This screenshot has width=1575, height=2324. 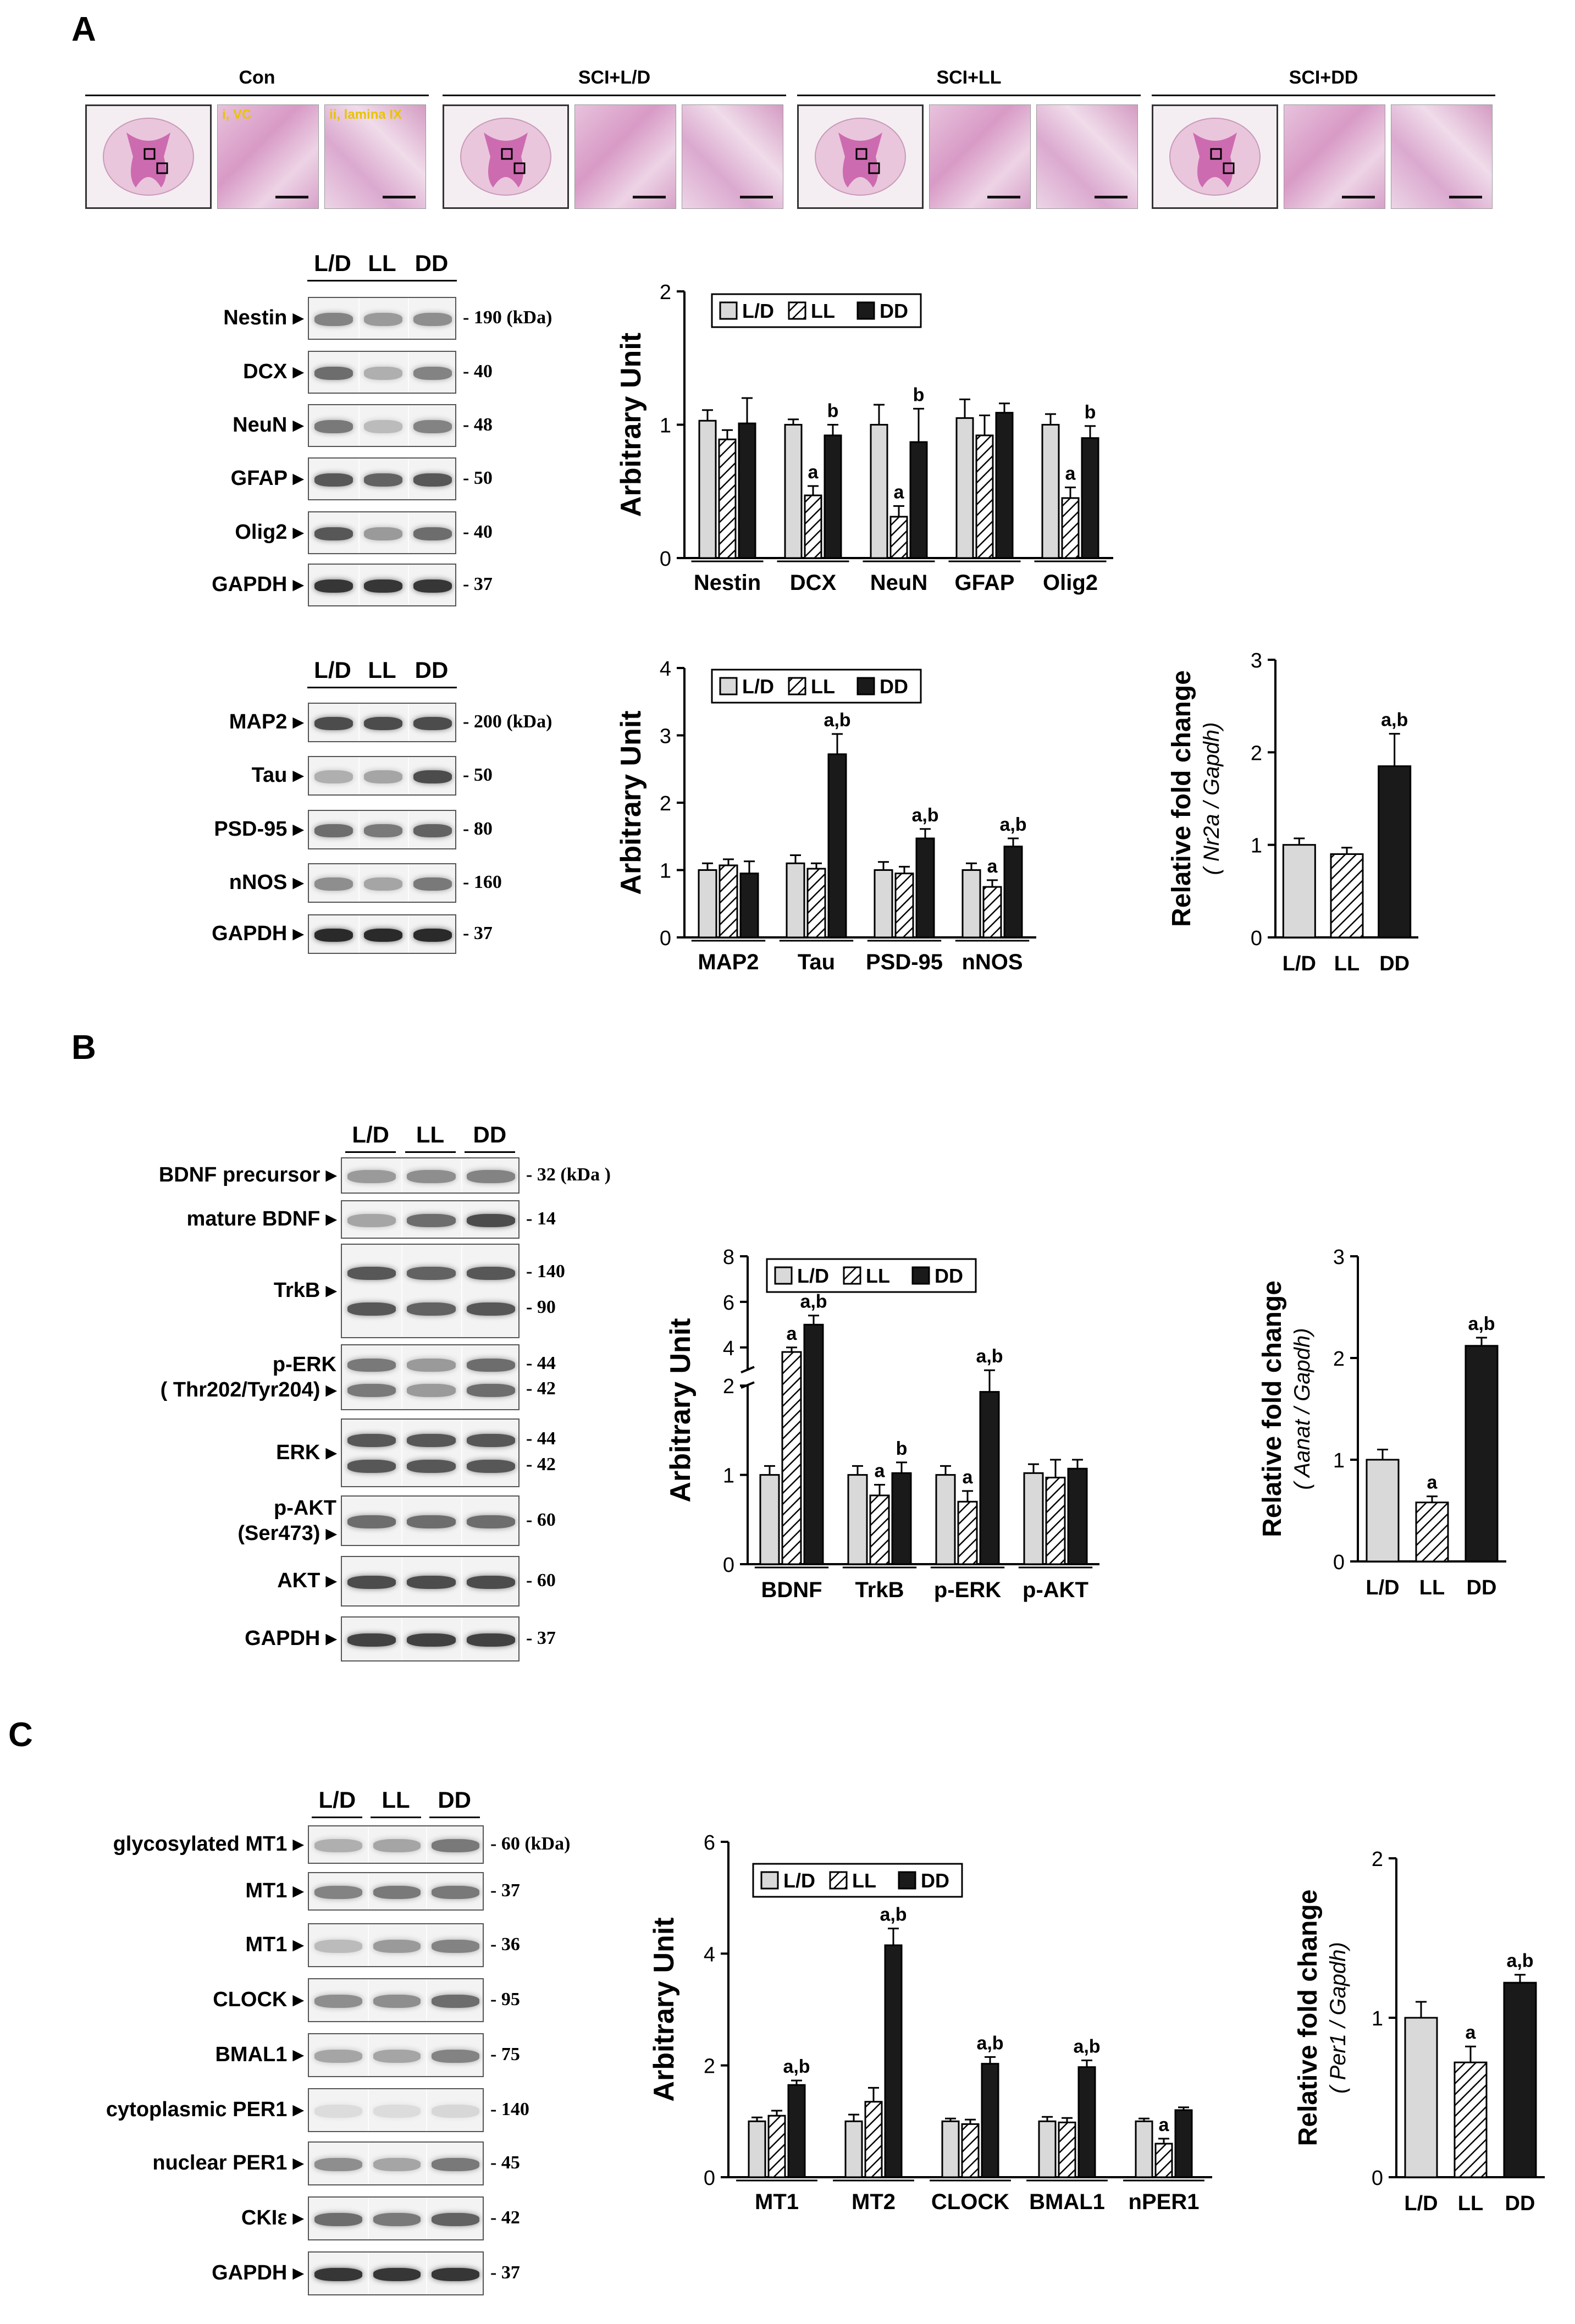 I want to click on histology-magnified-view: ii, lamina IX, so click(x=375, y=157).